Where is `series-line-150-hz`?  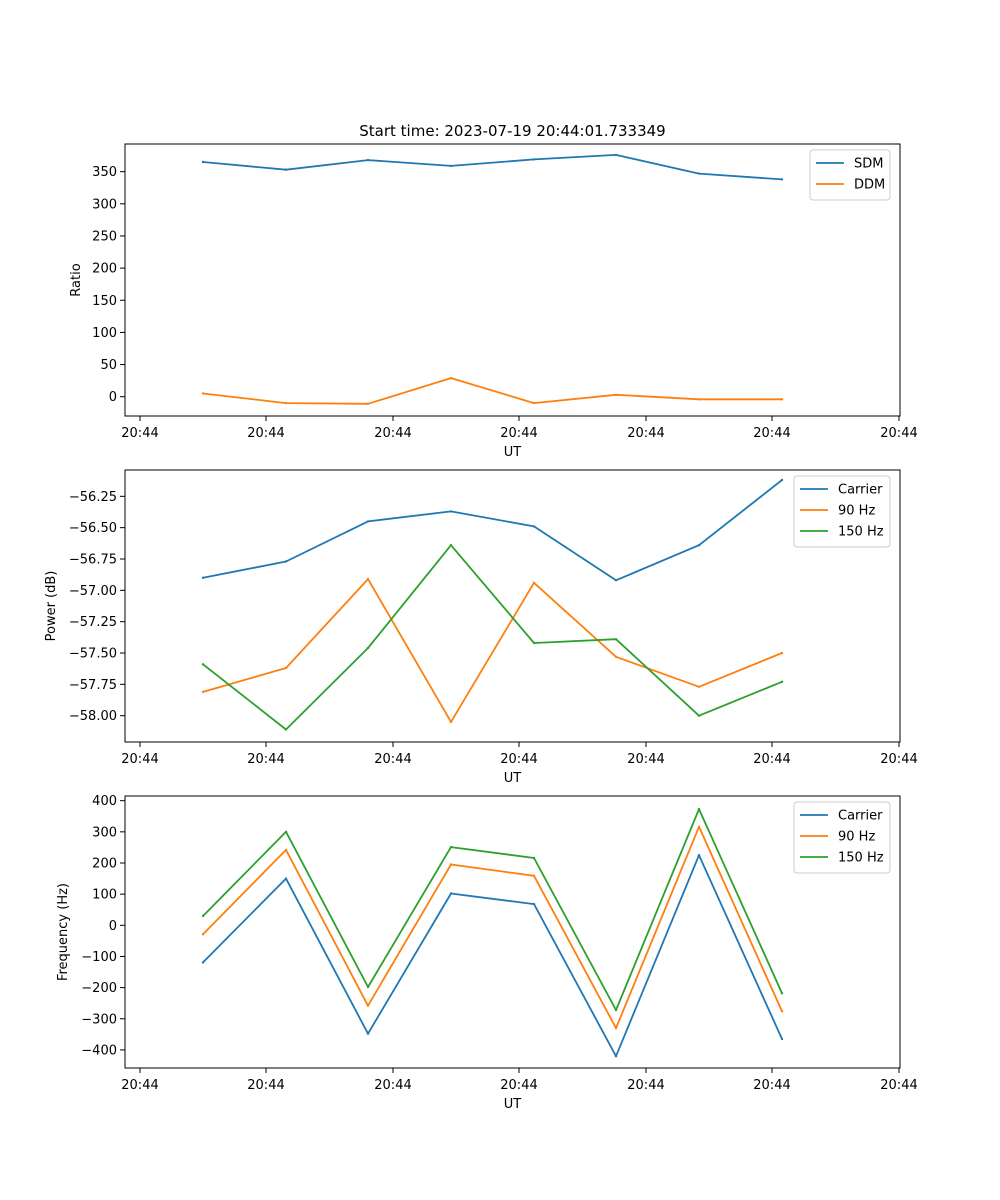 series-line-150-hz is located at coordinates (492, 637).